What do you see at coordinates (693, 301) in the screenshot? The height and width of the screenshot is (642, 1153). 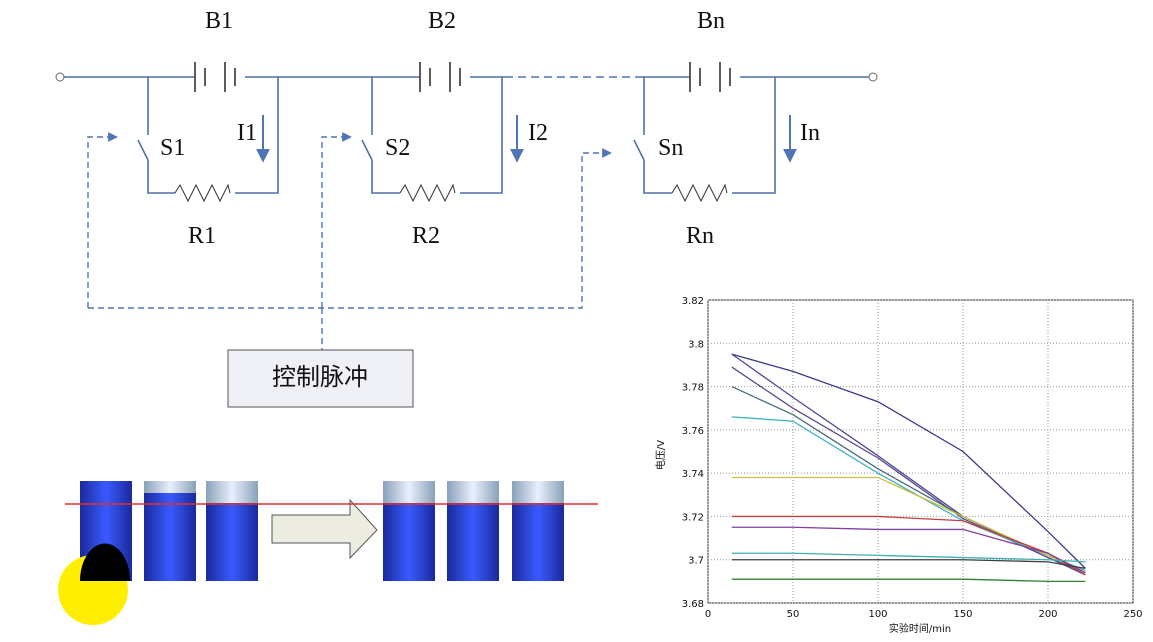 I see `y-tick-label: 3.82` at bounding box center [693, 301].